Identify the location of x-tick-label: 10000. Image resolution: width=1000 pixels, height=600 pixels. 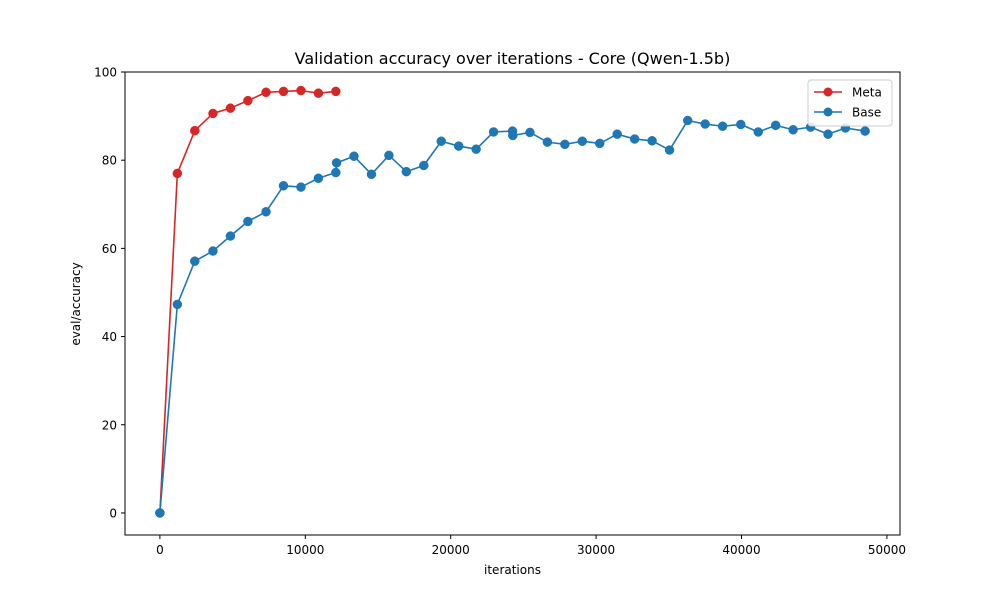
(305, 550).